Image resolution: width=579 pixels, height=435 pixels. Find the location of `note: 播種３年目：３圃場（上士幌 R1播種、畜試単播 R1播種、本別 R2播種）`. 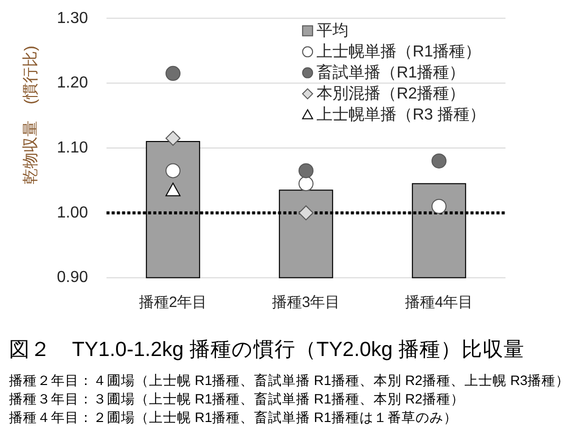

note: 播種３年目：３圃場（上士幌 R1播種、畜試単播 R1播種、本別 R2播種） is located at coordinates (236, 399).